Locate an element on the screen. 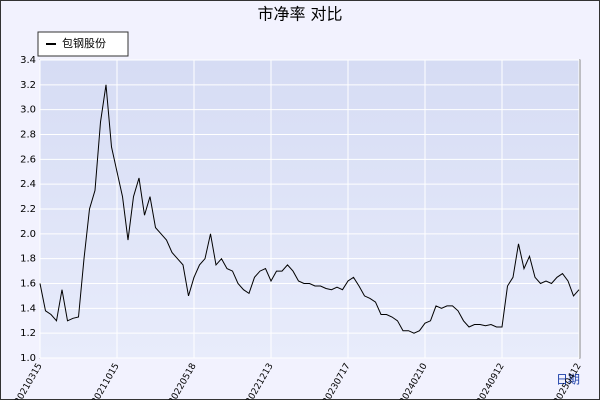 The width and height of the screenshot is (600, 404). y-tick-label: 2.0 is located at coordinates (28, 234).